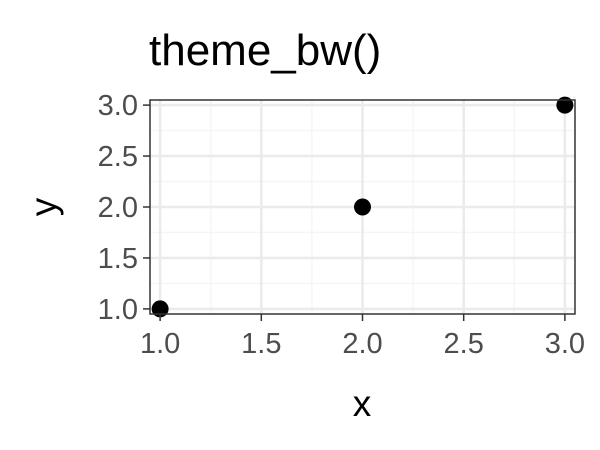  I want to click on x-tick-label: 3.0, so click(565, 344).